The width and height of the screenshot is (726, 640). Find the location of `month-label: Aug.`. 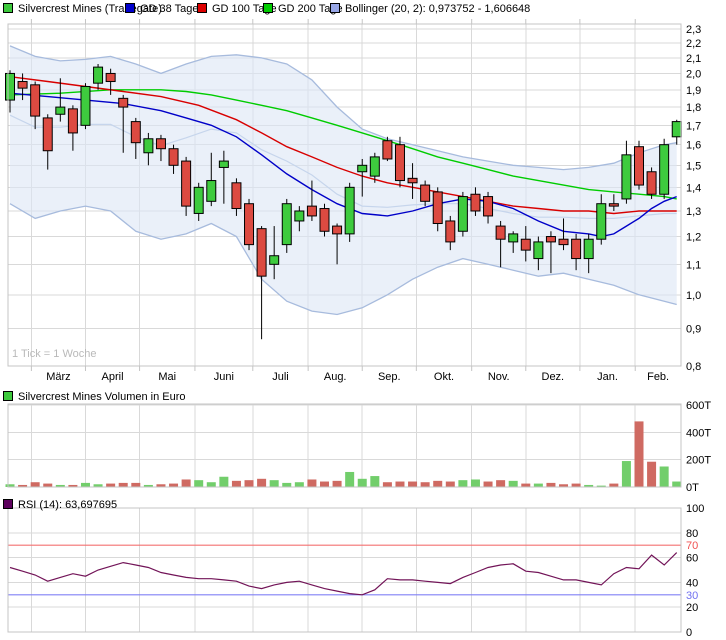

month-label: Aug. is located at coordinates (335, 377).